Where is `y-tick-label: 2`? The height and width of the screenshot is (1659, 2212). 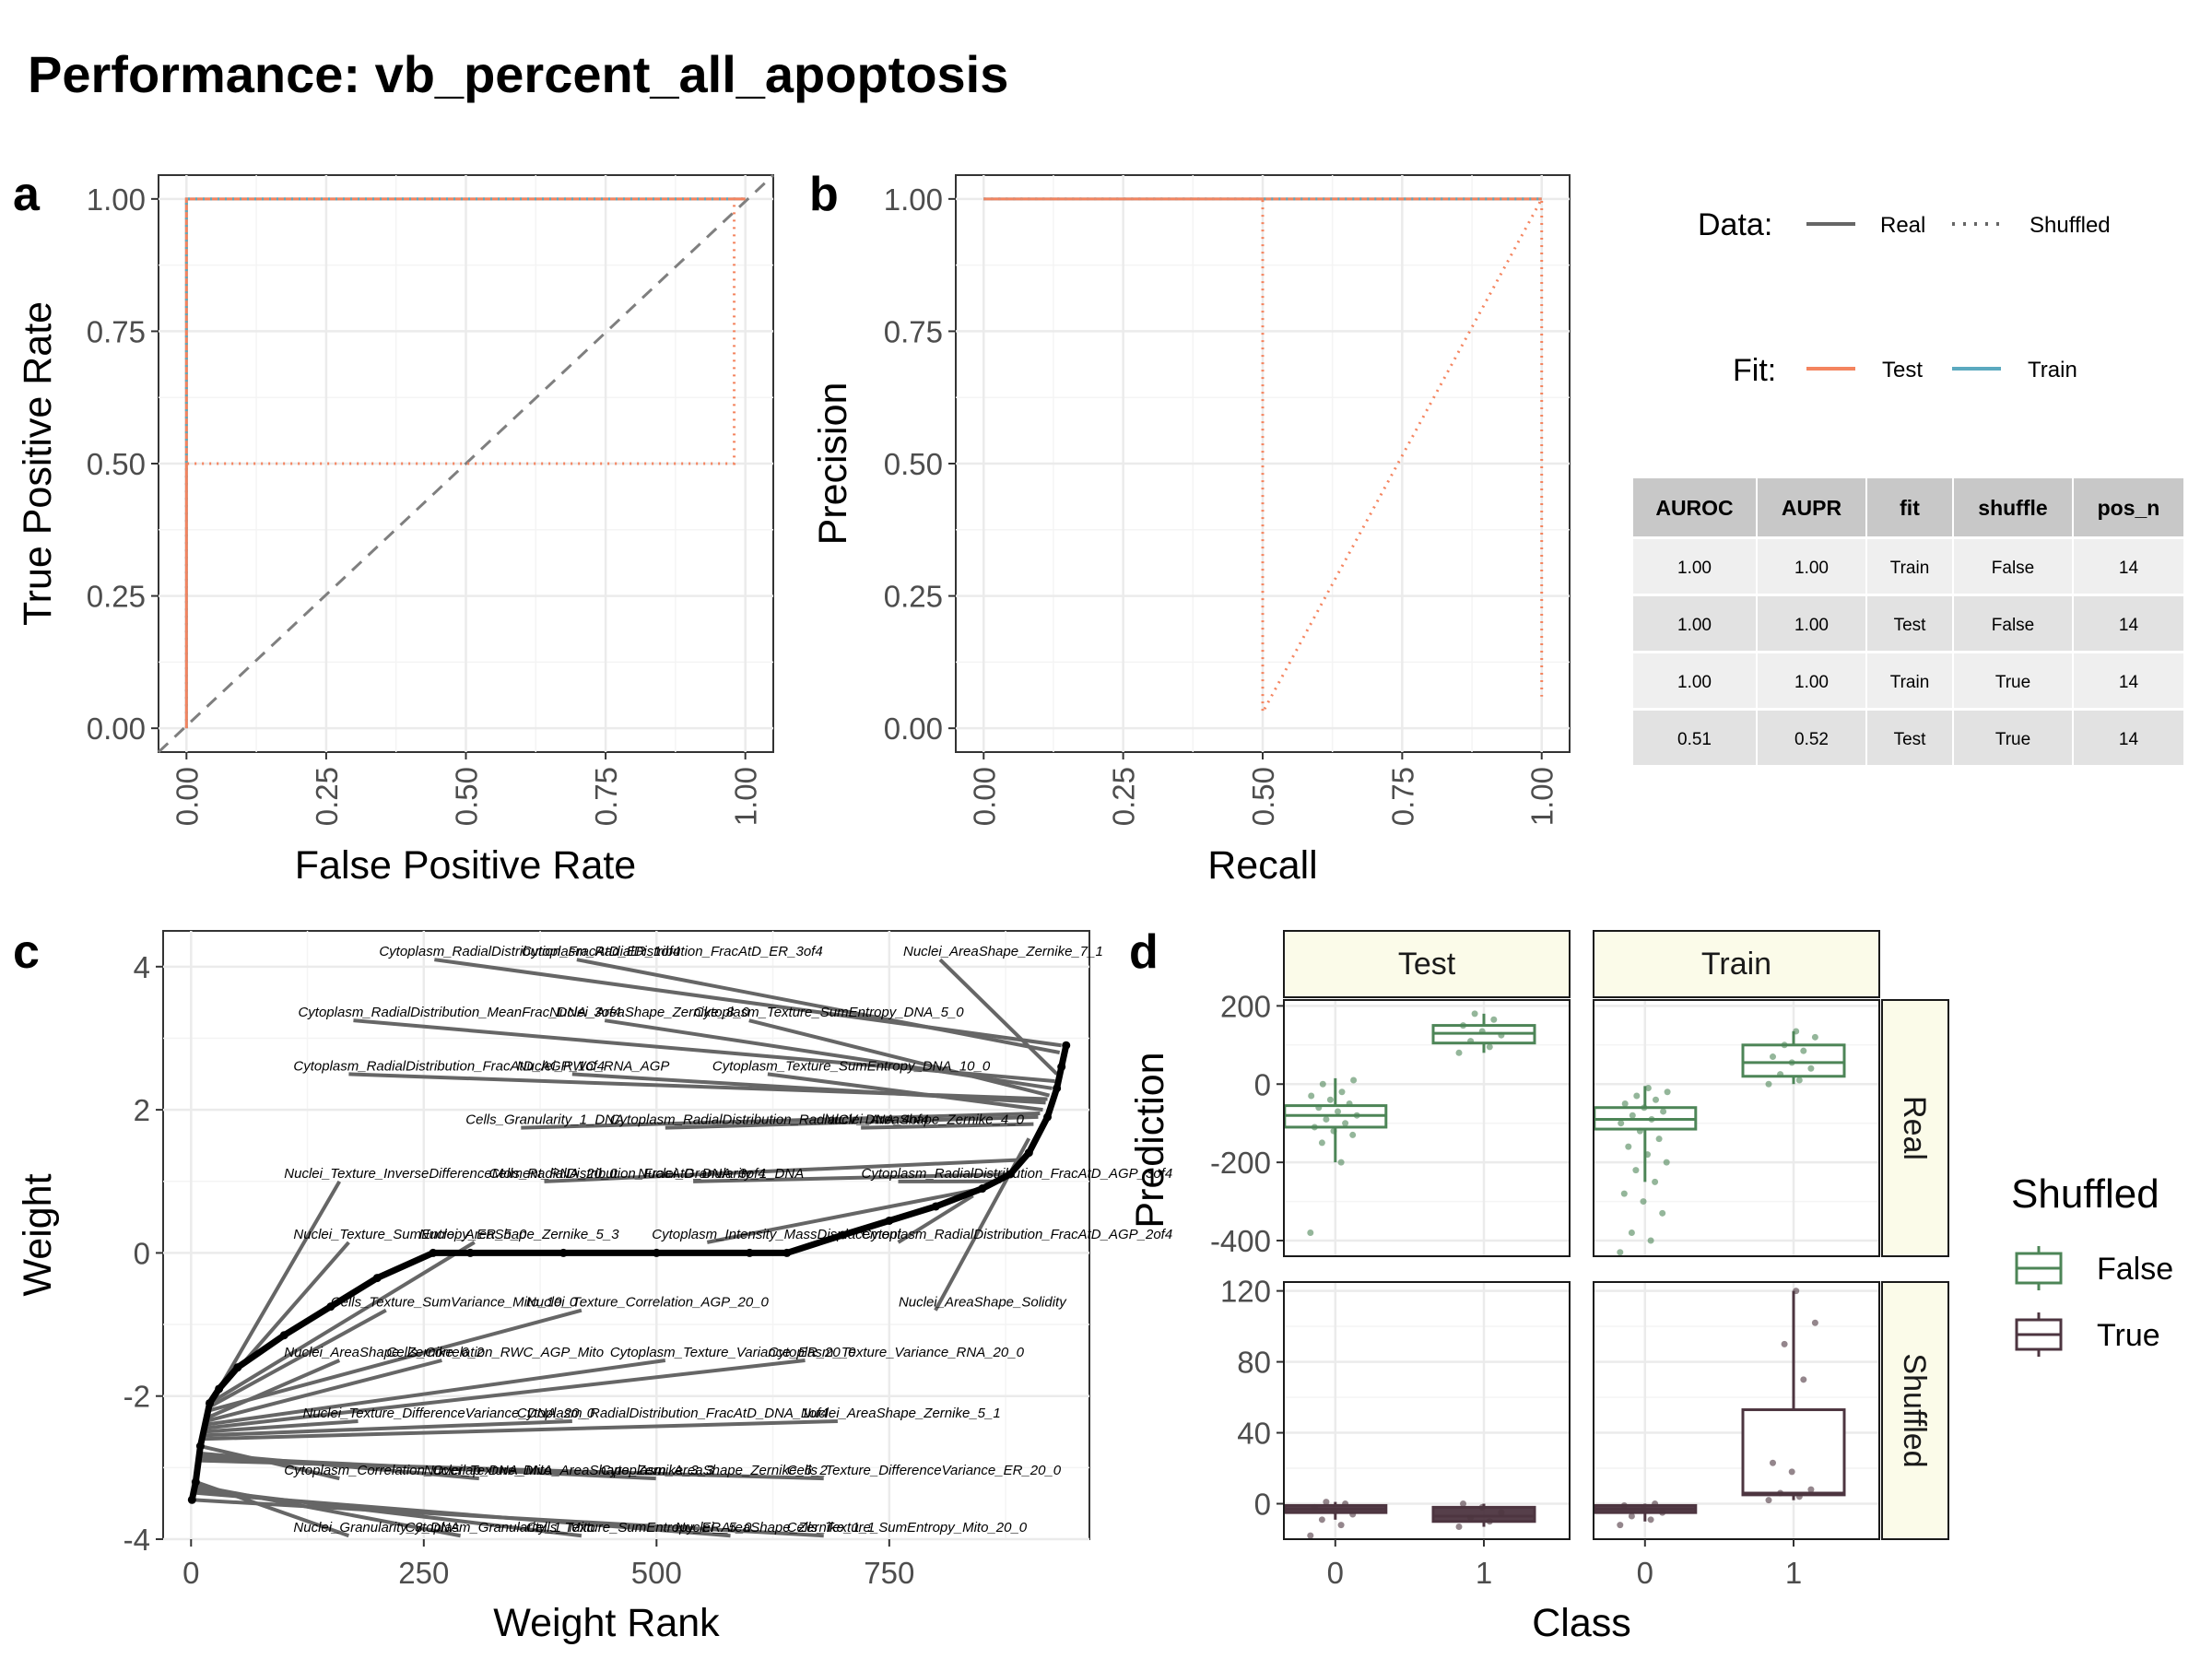 y-tick-label: 2 is located at coordinates (142, 1110).